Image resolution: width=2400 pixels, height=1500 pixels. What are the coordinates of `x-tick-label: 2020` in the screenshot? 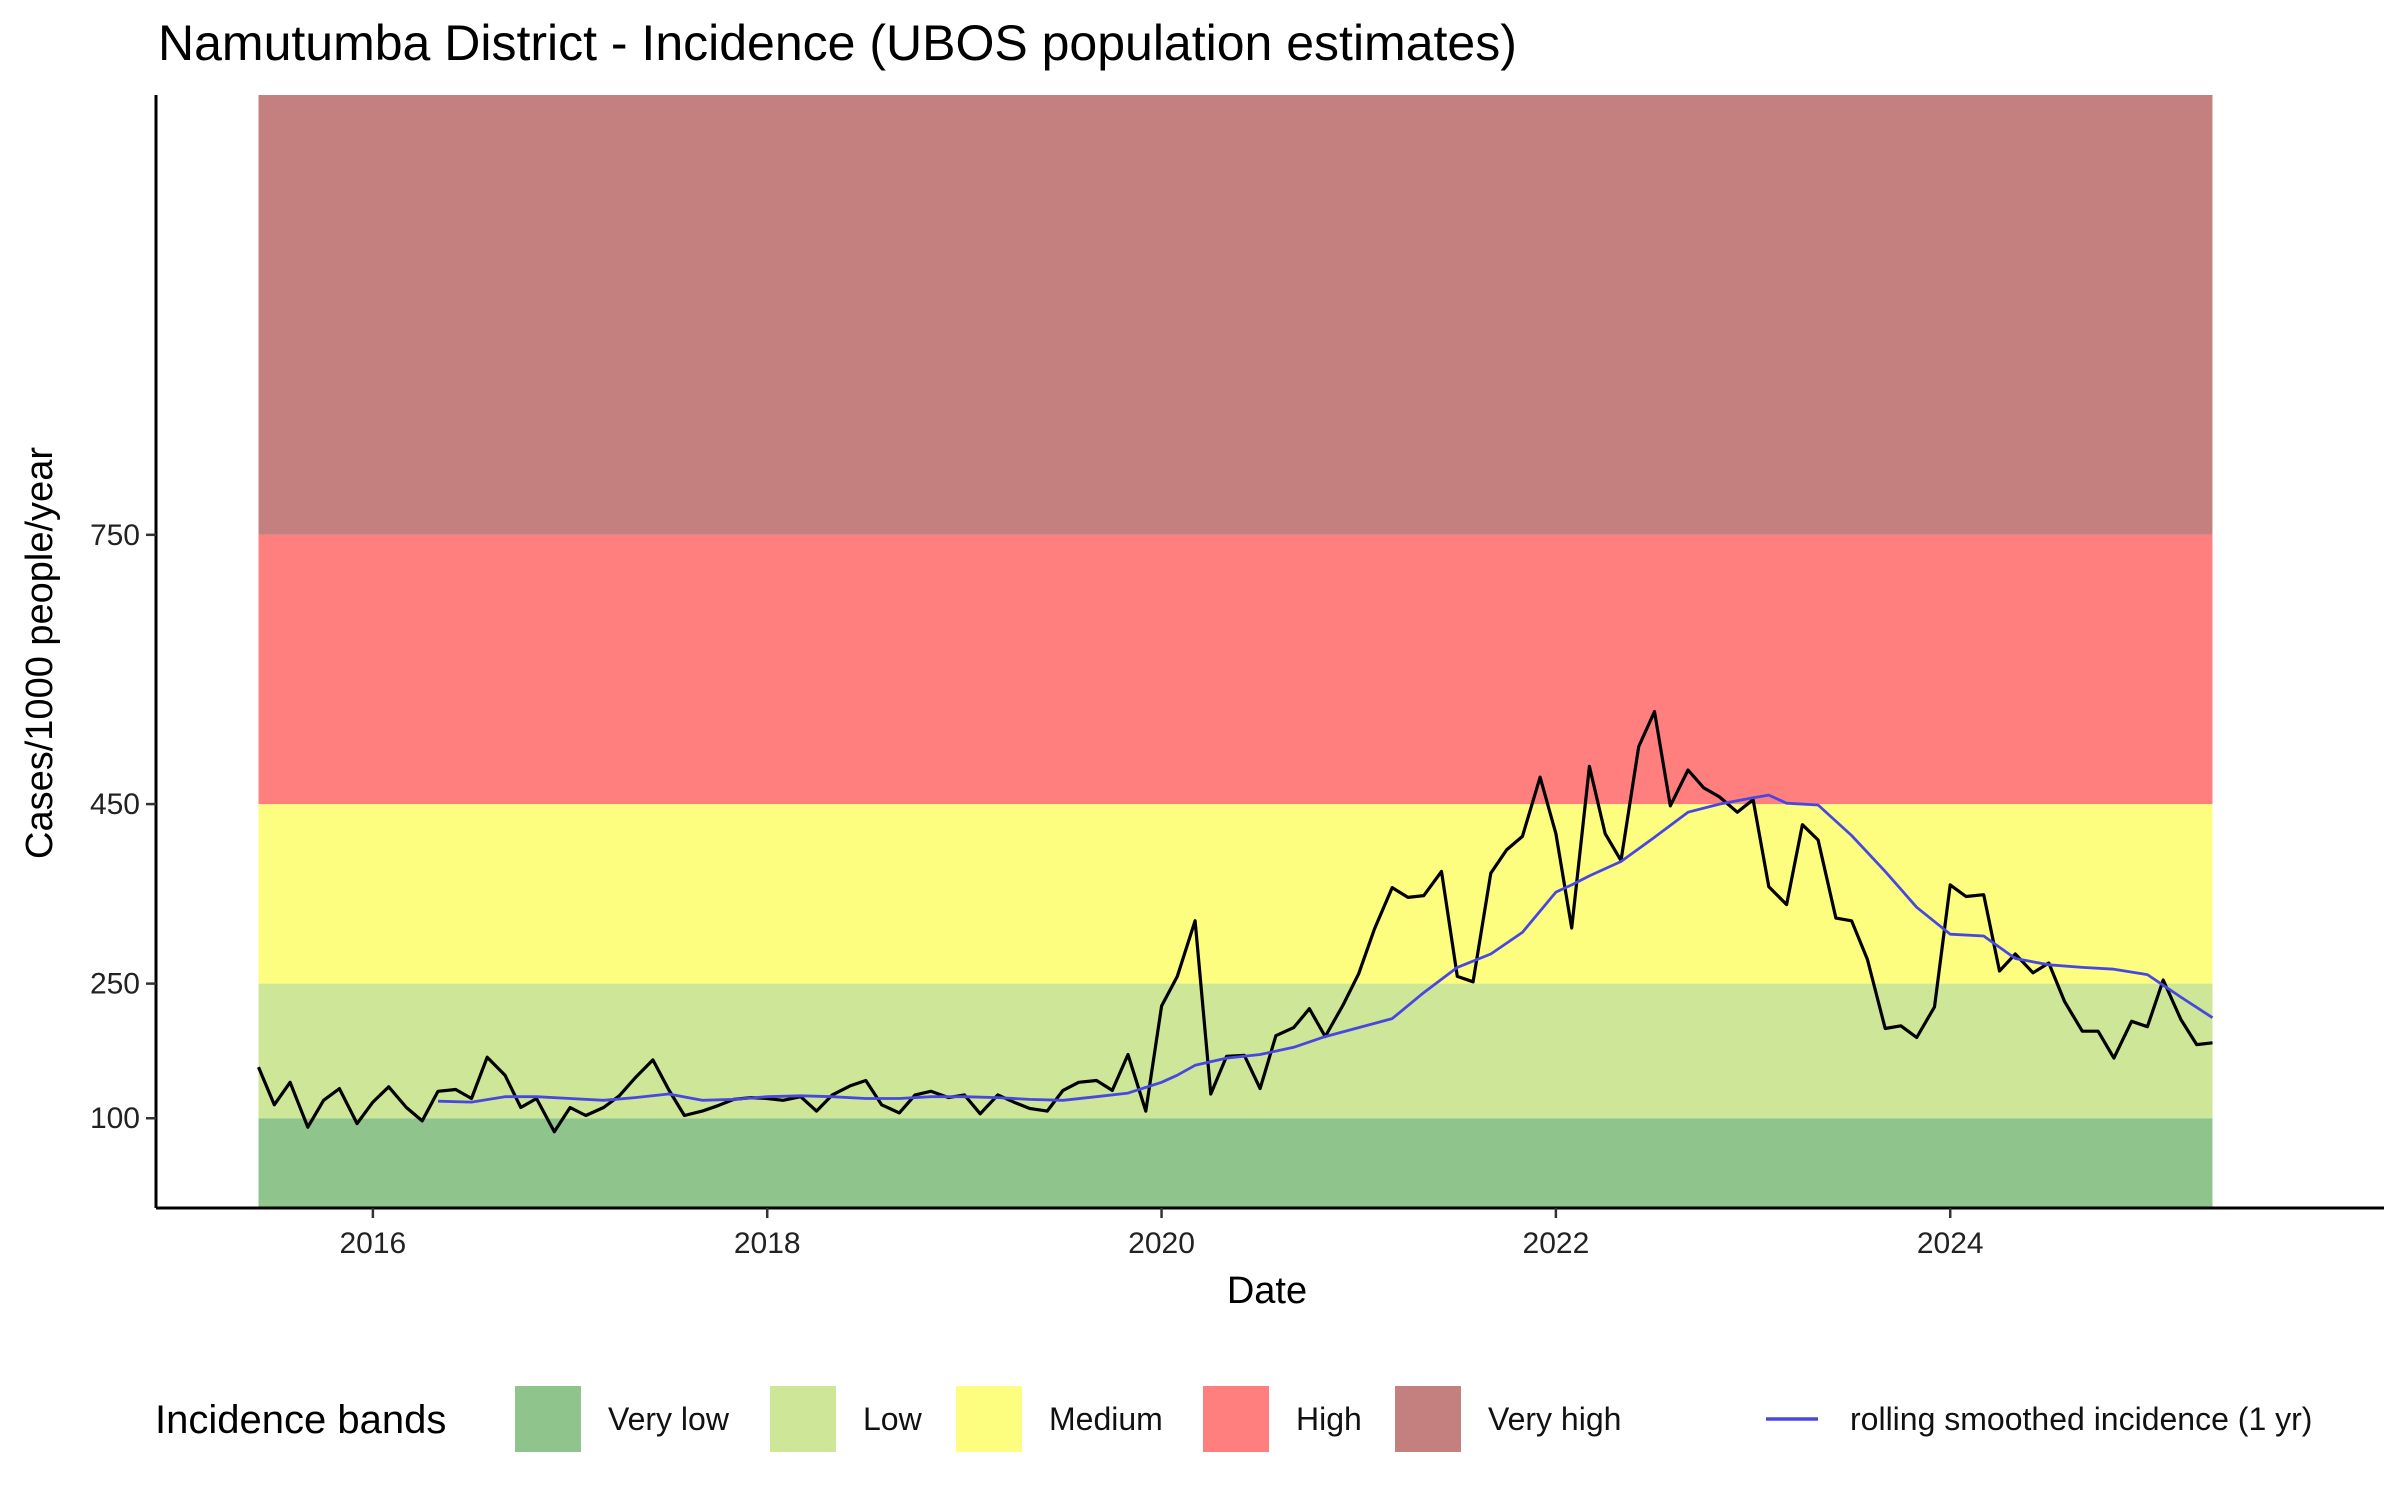 It's located at (1161, 1243).